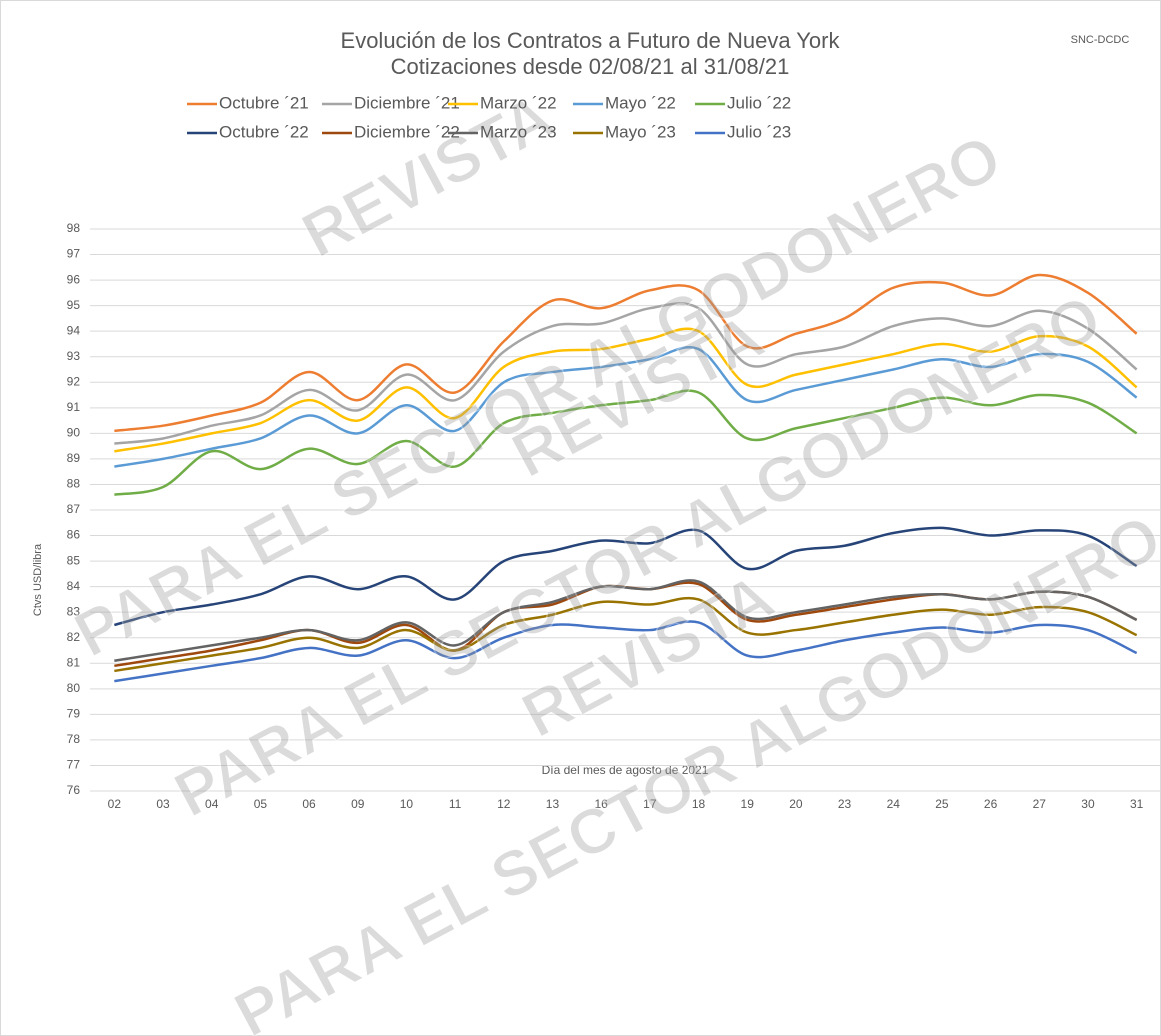 This screenshot has height=1036, width=1161. Describe the element at coordinates (264, 131) in the screenshot. I see `legend-label: Octubre ´22` at that location.